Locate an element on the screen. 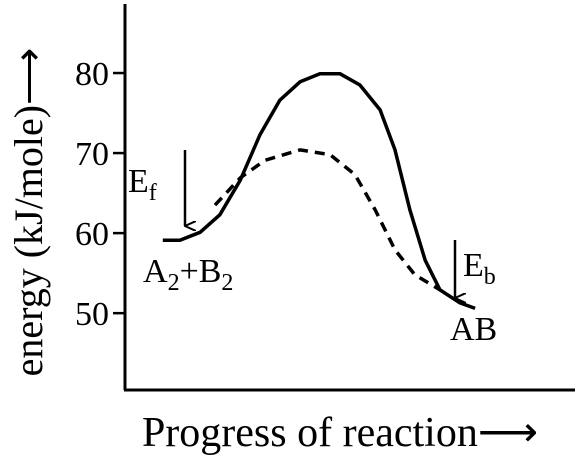  subscript: b is located at coordinates (490, 277).